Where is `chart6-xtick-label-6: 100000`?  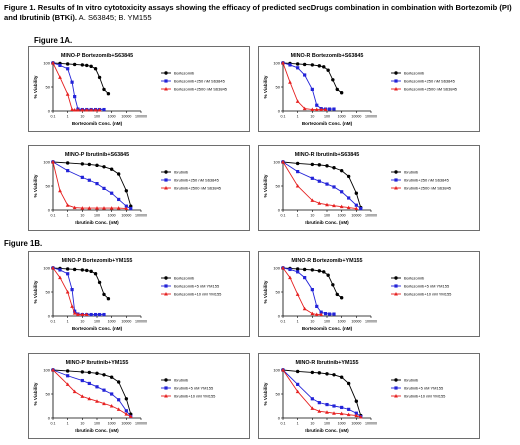 chart6-xtick-label-6: 100000 is located at coordinates (371, 322).